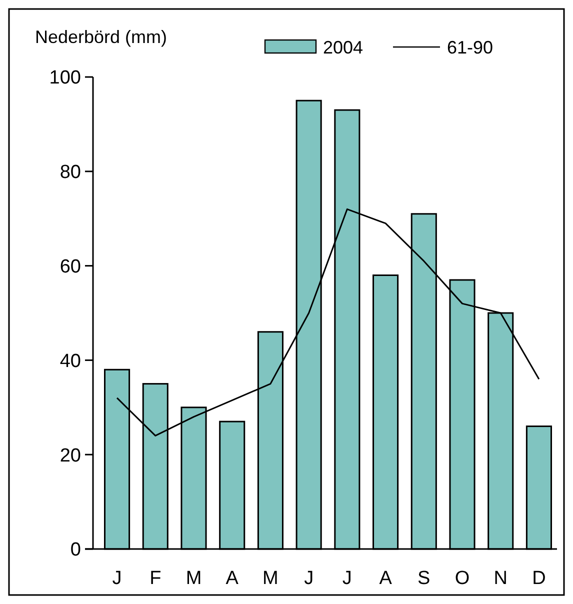  What do you see at coordinates (501, 578) in the screenshot?
I see `x-tick-label: N` at bounding box center [501, 578].